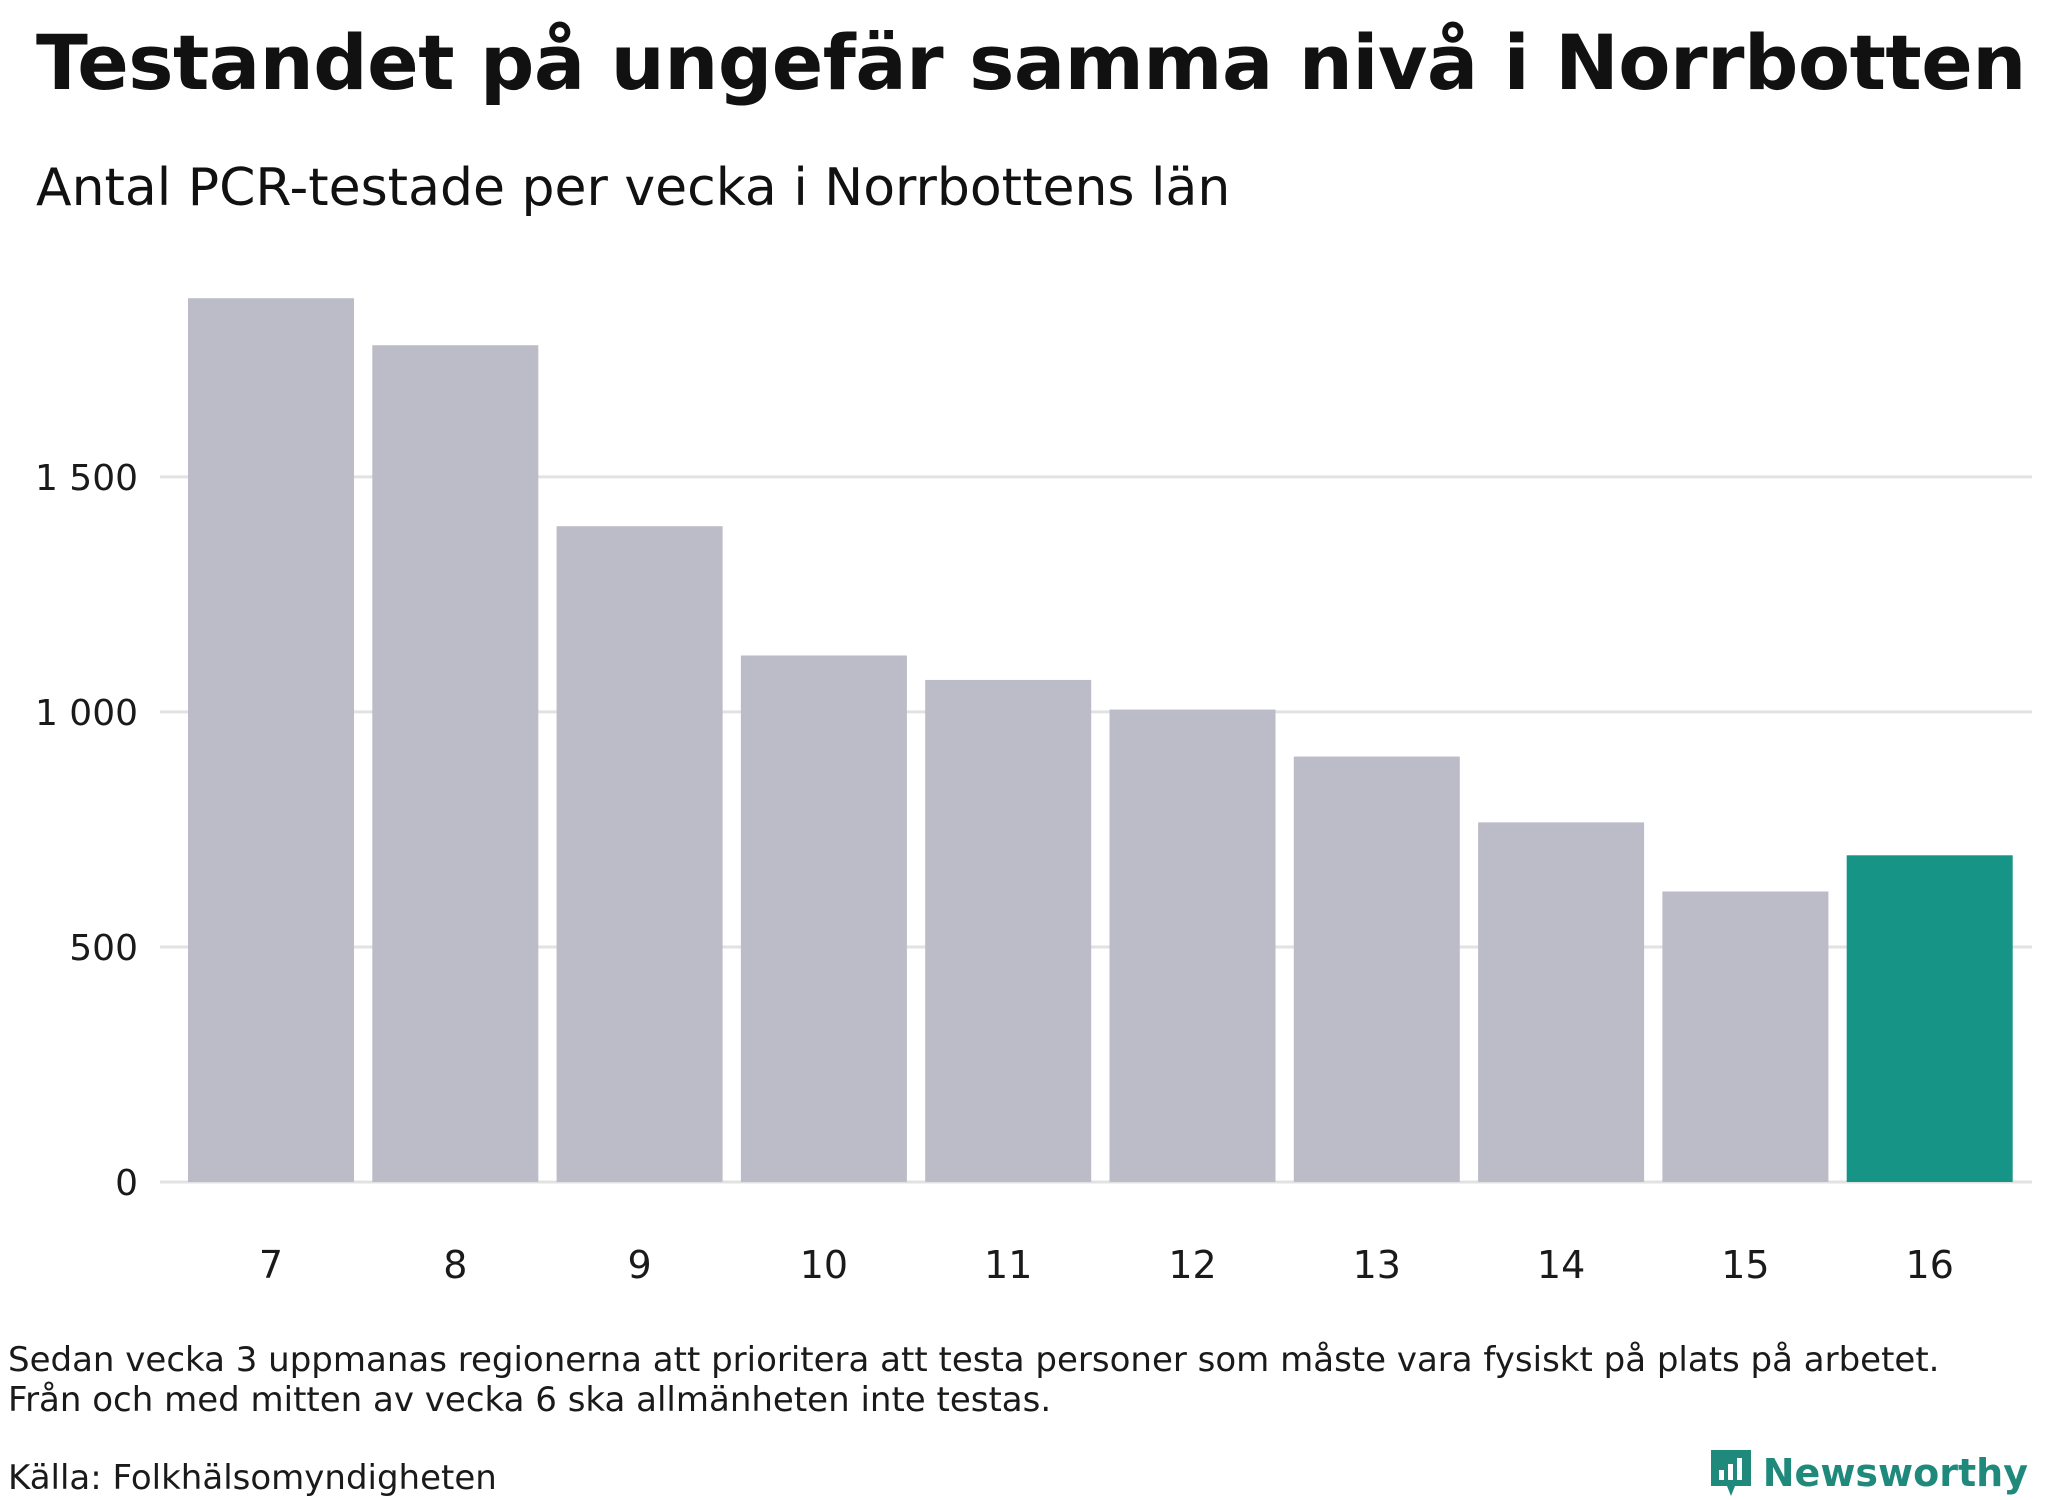  I want to click on brand-name: Newsworthy, so click(1895, 1473).